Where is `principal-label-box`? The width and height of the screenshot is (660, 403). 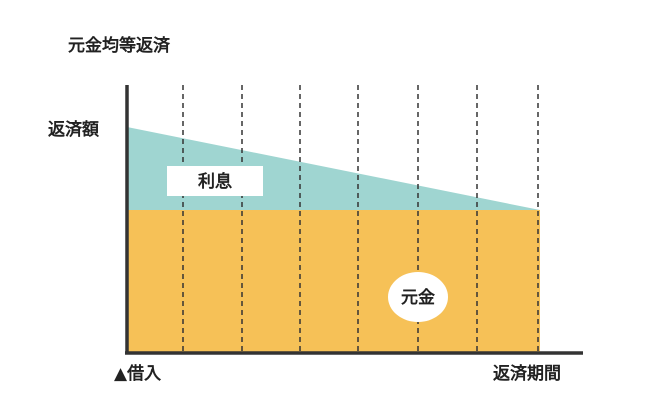 principal-label-box is located at coordinates (418, 297).